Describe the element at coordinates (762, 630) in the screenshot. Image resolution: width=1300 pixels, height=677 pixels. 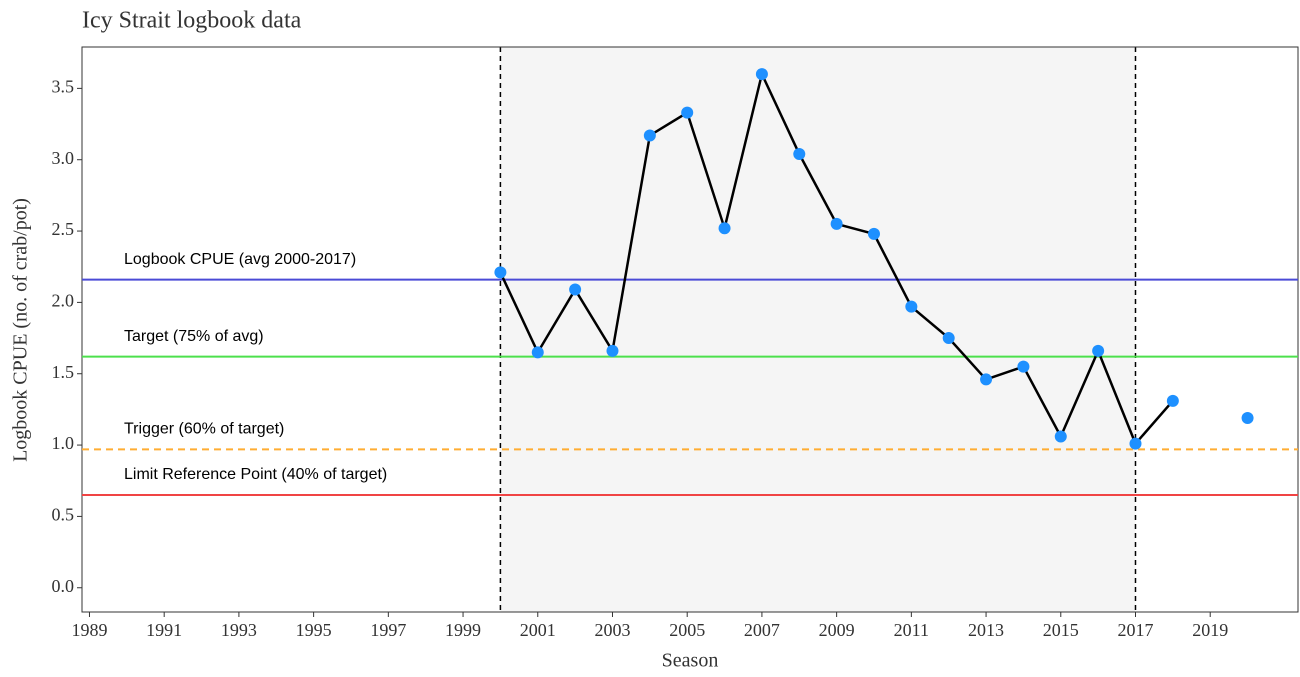
I see `x-tick-label: 2007` at that location.